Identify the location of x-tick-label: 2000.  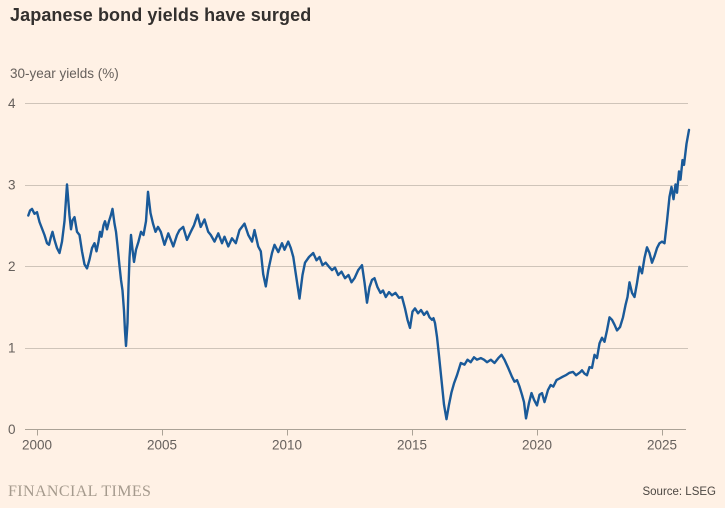
(37, 445).